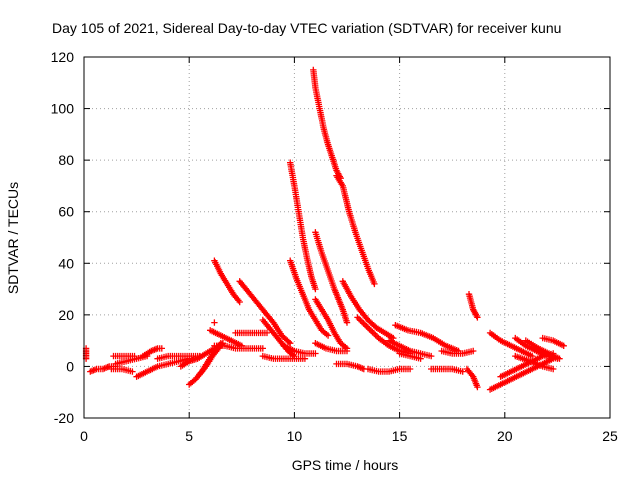 Image resolution: width=640 pixels, height=480 pixels. I want to click on x-tick-label: 10, so click(295, 436).